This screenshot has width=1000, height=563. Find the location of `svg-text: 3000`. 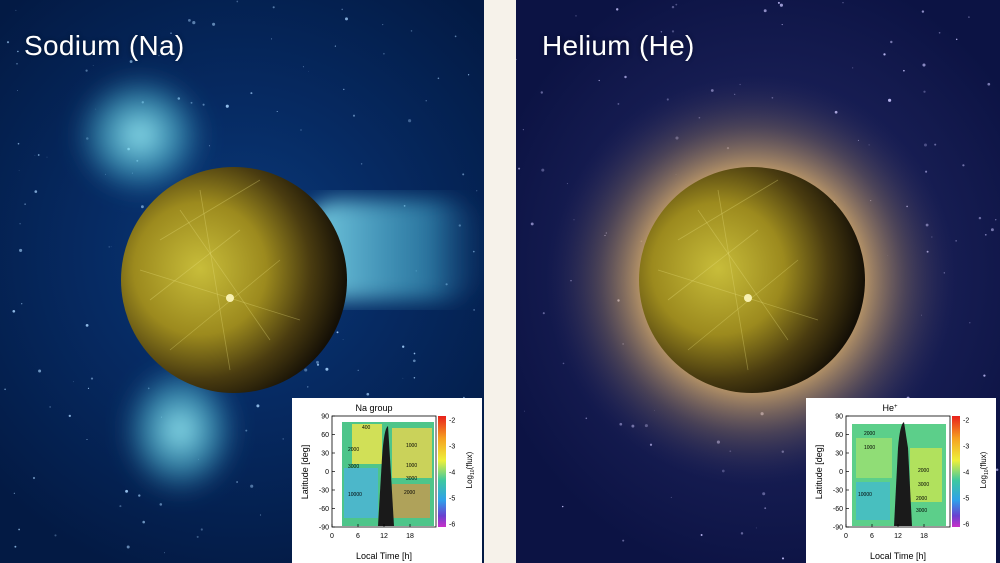

svg-text: 3000 is located at coordinates (353, 467).